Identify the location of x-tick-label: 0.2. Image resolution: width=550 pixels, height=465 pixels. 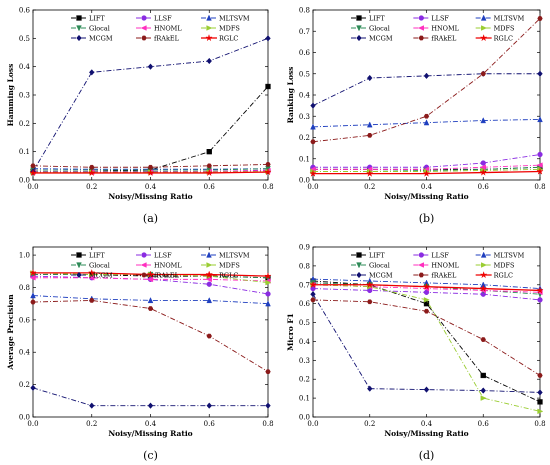
(91, 187).